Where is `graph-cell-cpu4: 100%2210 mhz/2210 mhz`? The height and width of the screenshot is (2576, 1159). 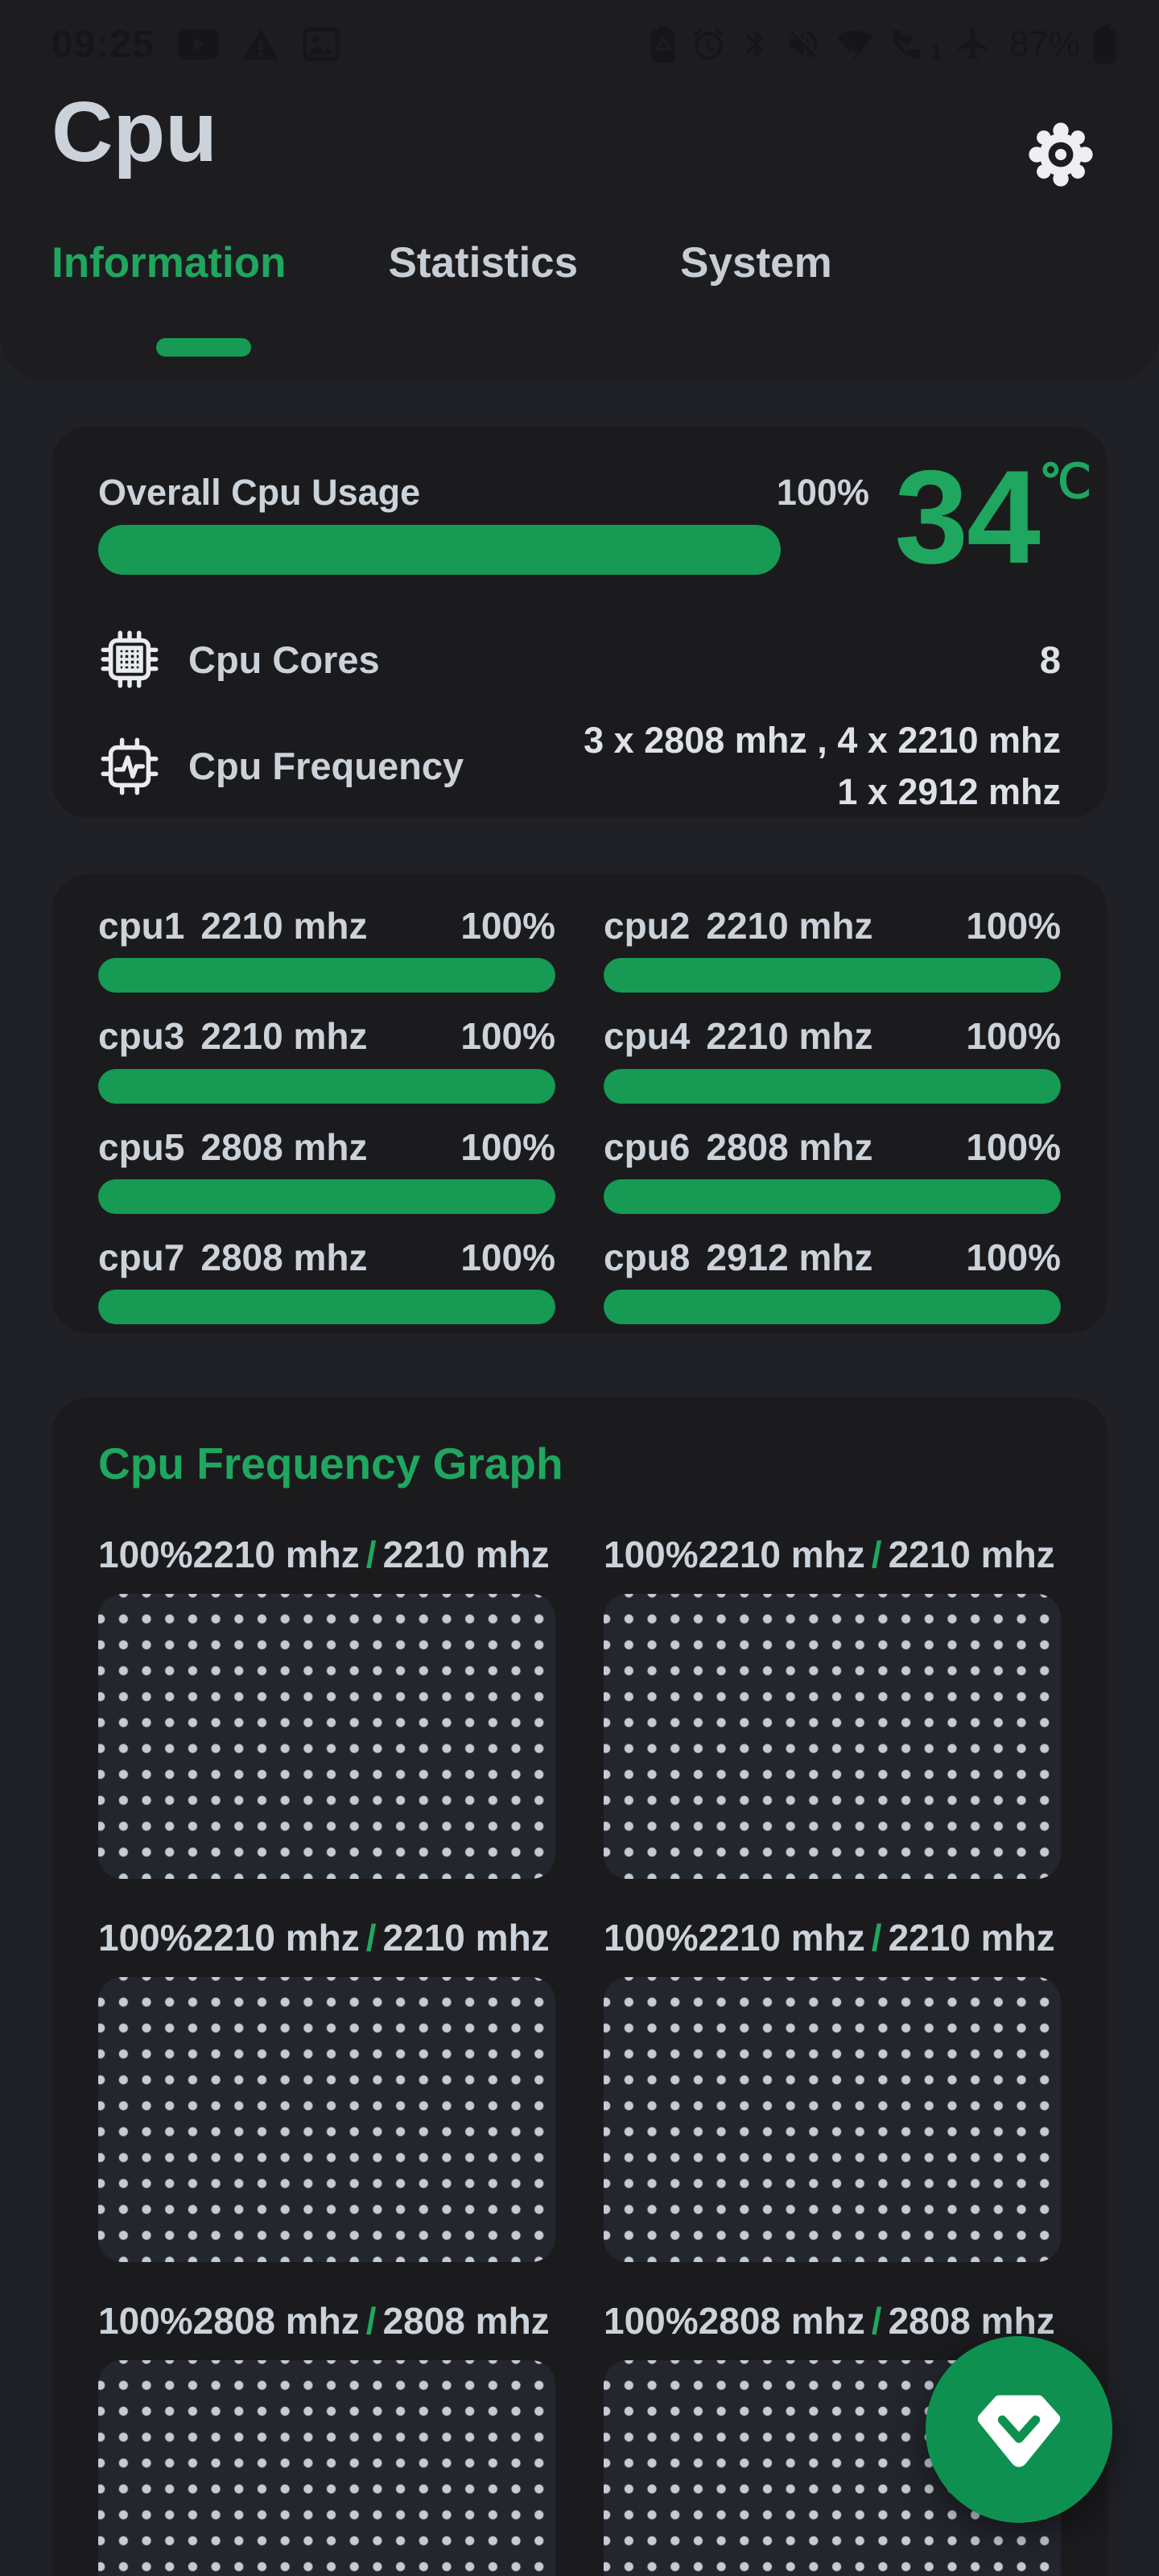 graph-cell-cpu4: 100%2210 mhz/2210 mhz is located at coordinates (832, 2089).